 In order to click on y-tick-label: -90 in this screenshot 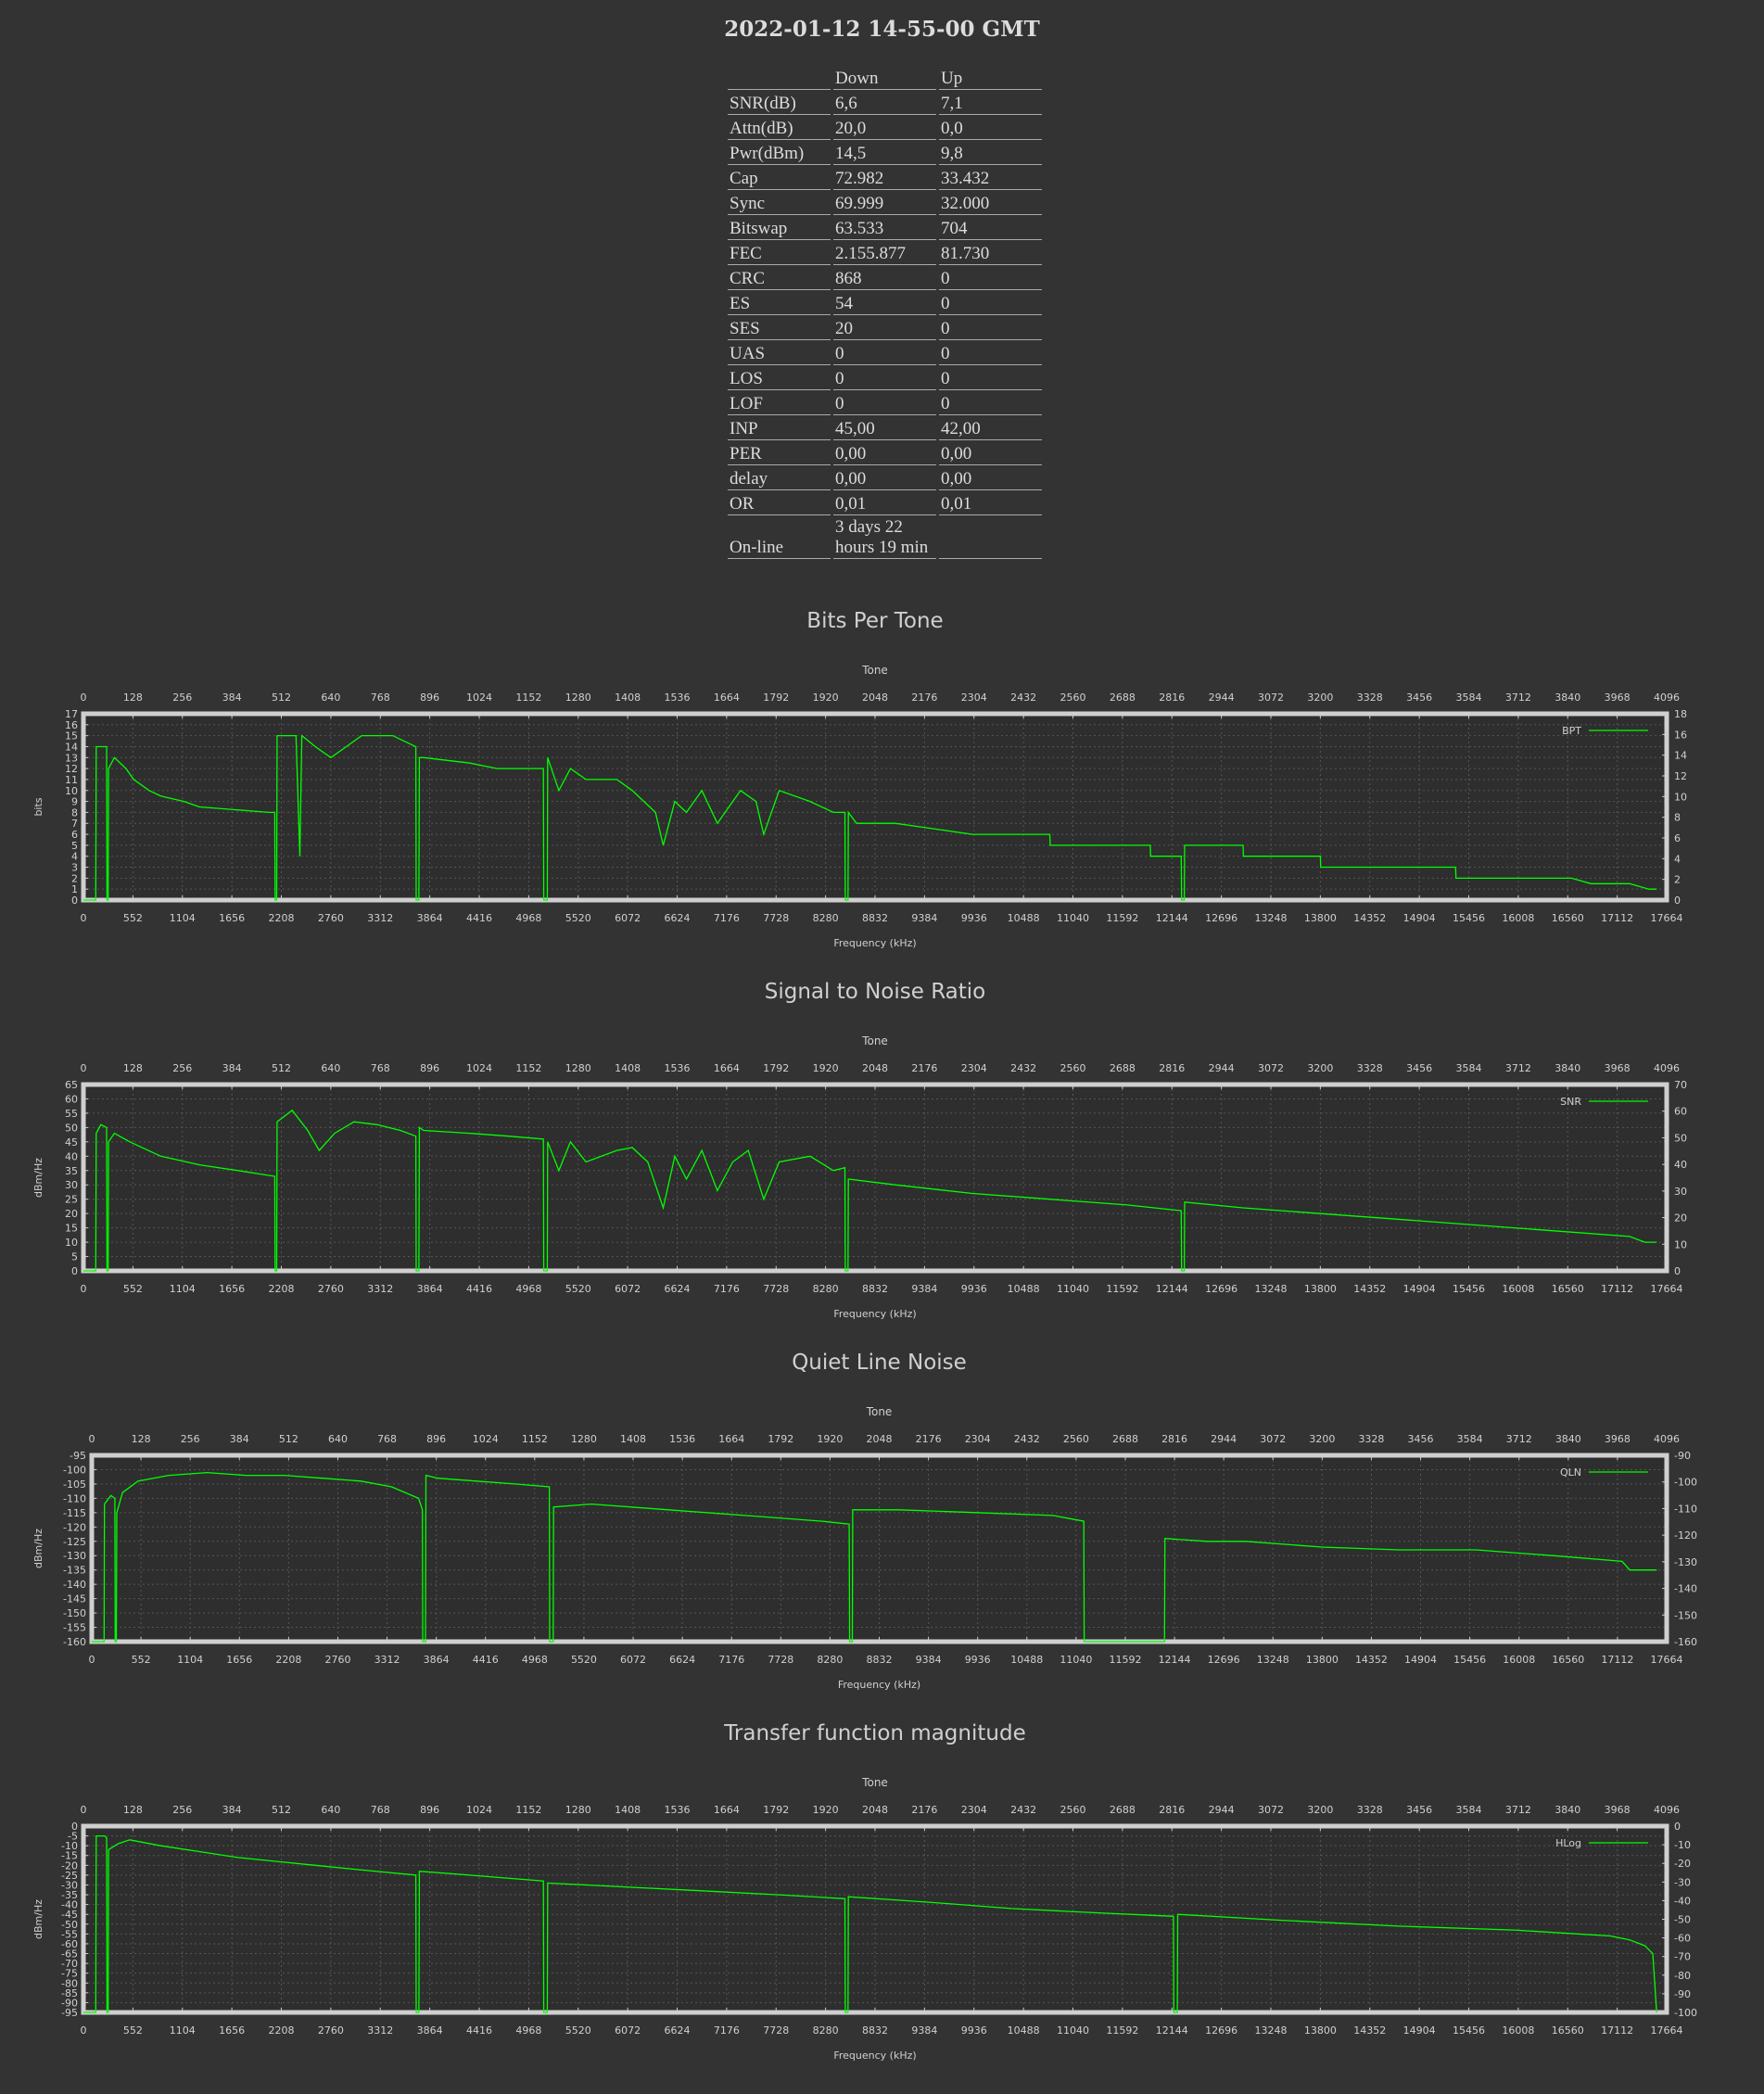, I will do `click(69, 2003)`.